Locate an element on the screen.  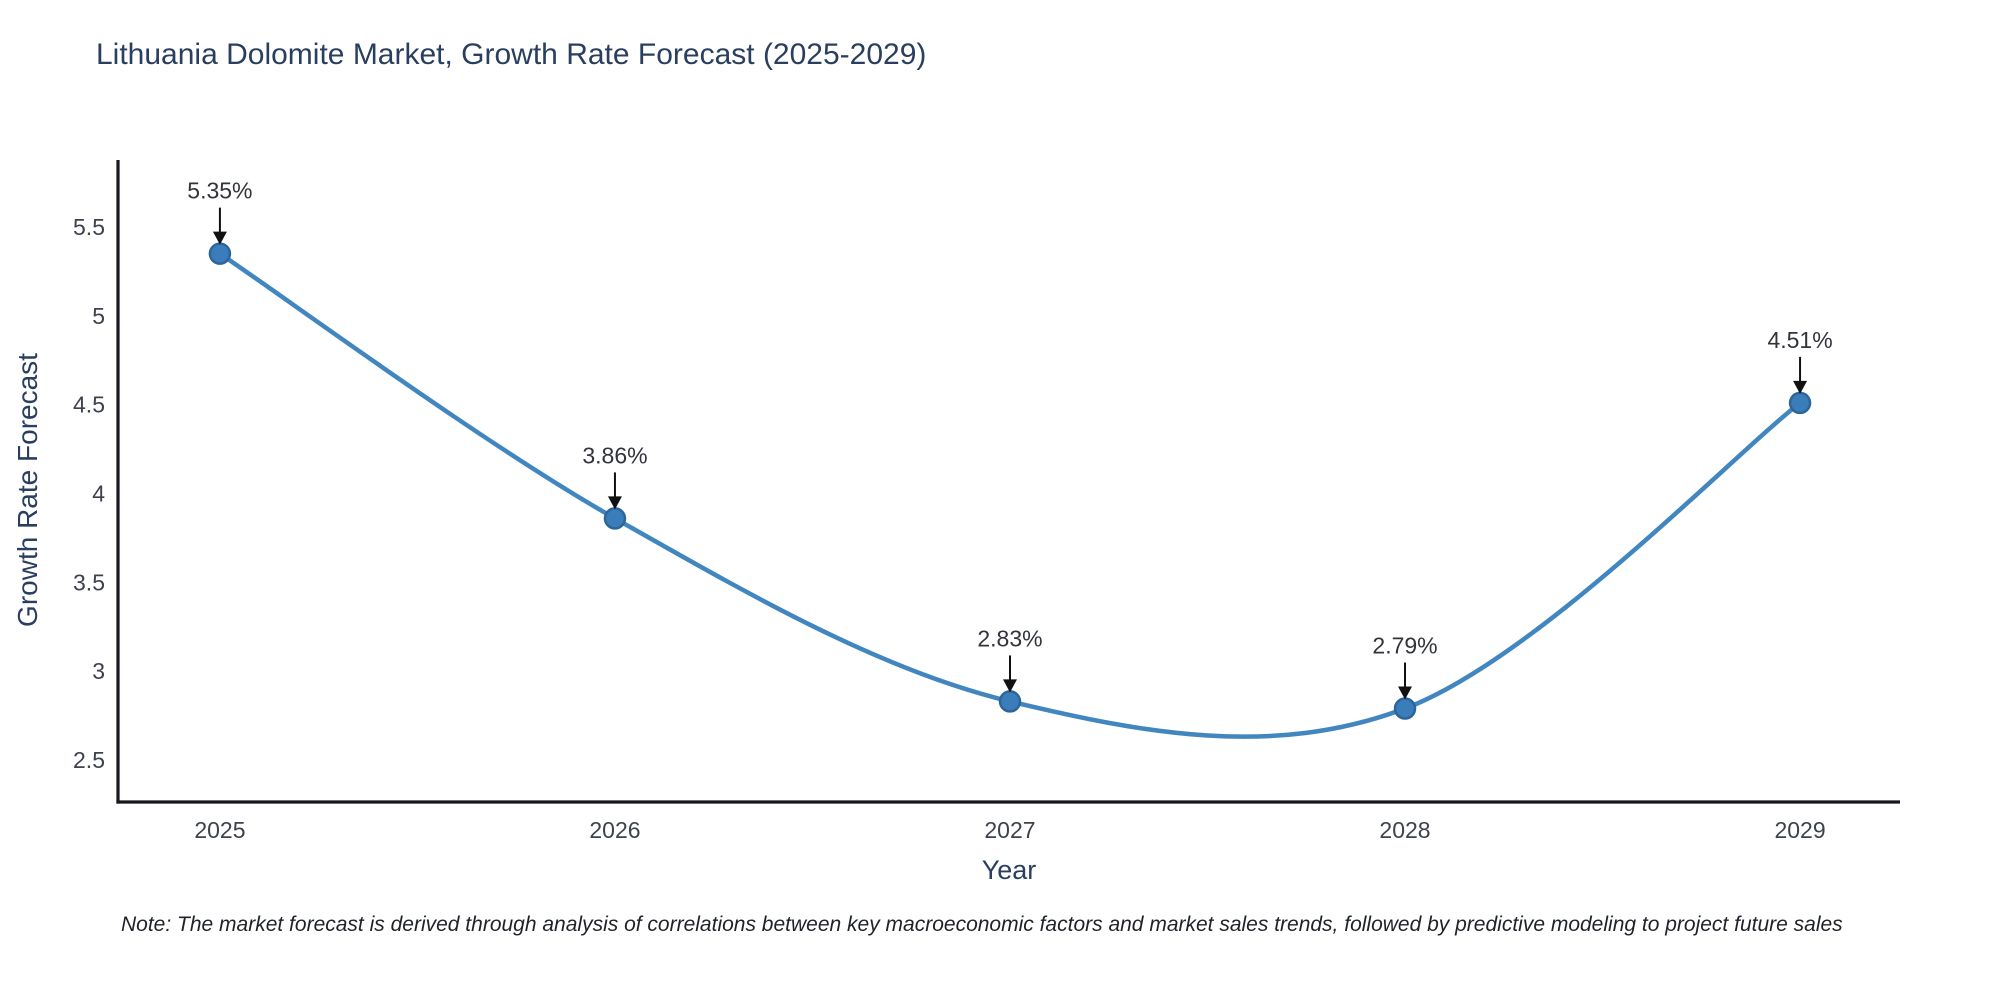
x-tick-label: 2027 is located at coordinates (1009, 830).